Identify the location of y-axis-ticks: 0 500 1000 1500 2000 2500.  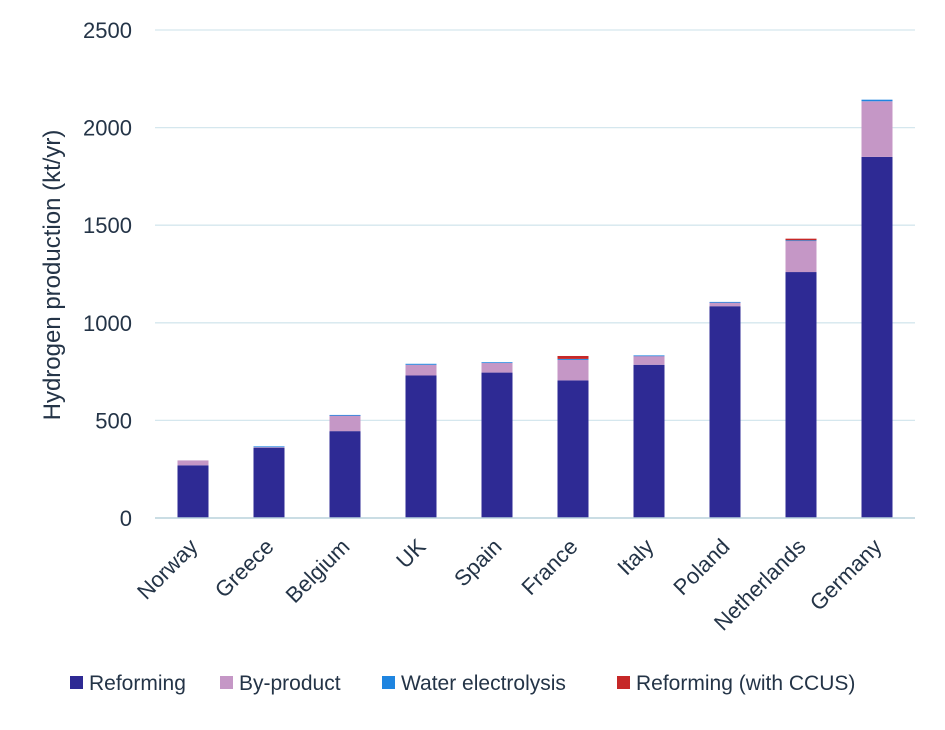
(107, 274).